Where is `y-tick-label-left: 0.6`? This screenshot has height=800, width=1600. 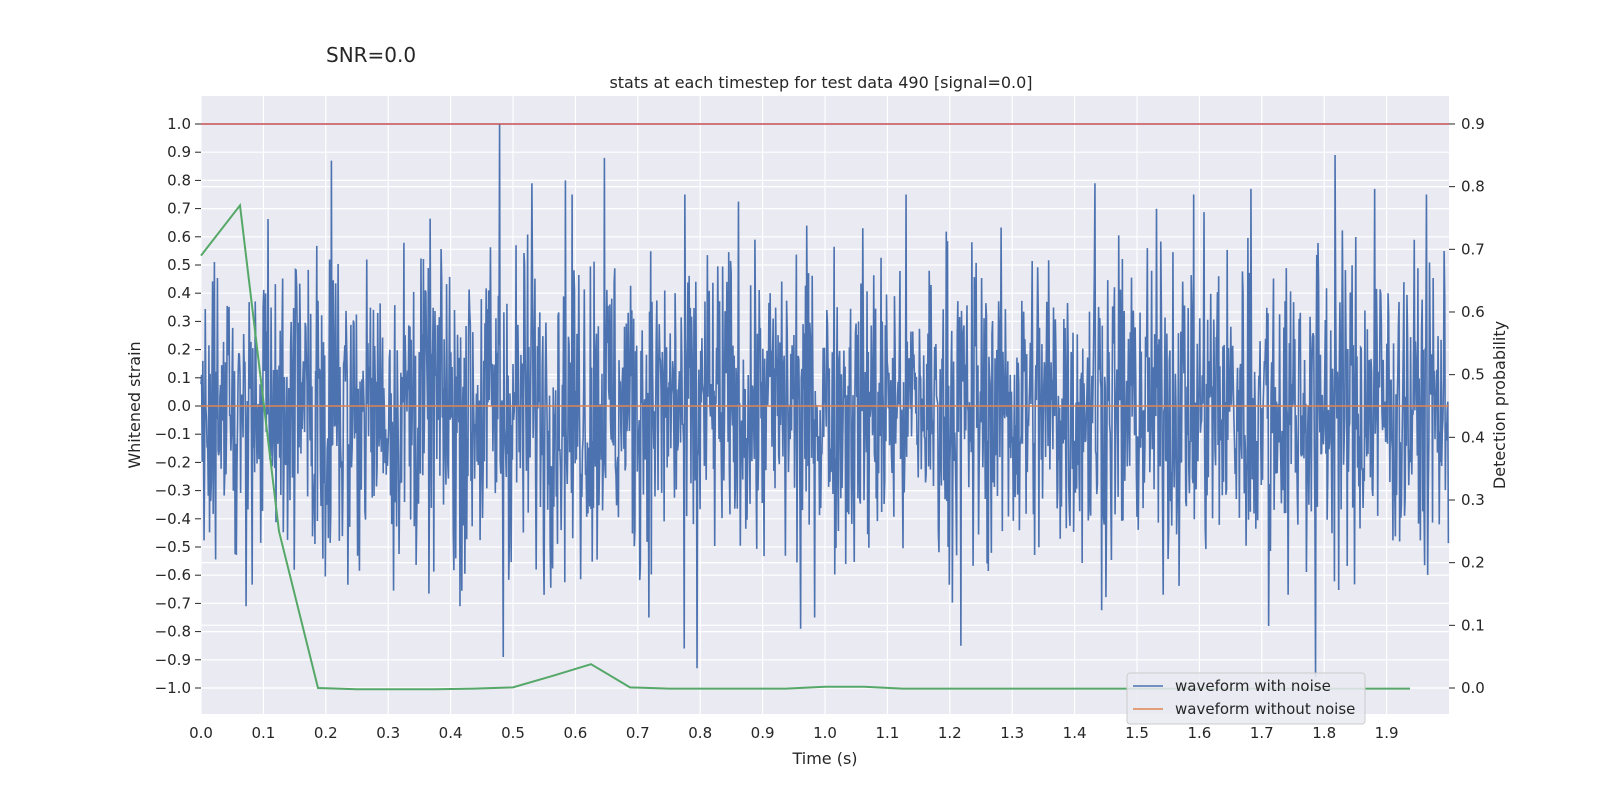 y-tick-label-left: 0.6 is located at coordinates (179, 237).